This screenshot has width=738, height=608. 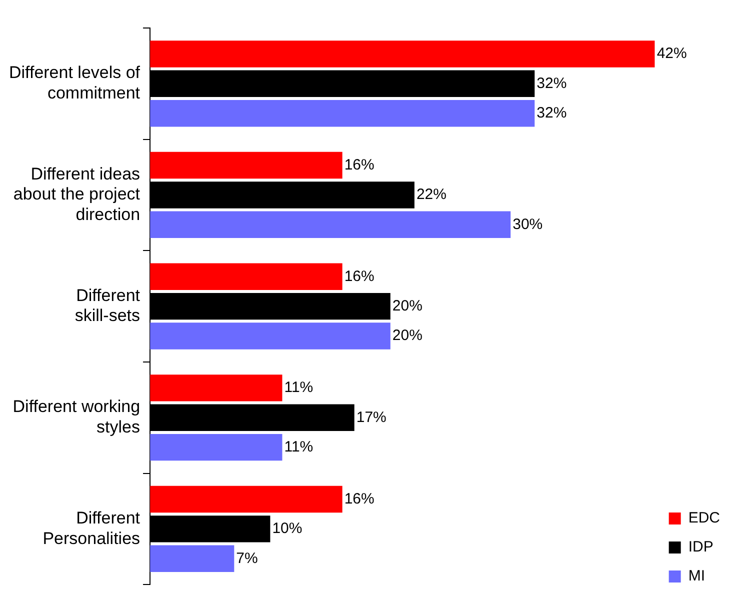 I want to click on data-label: 22%, so click(x=431, y=195).